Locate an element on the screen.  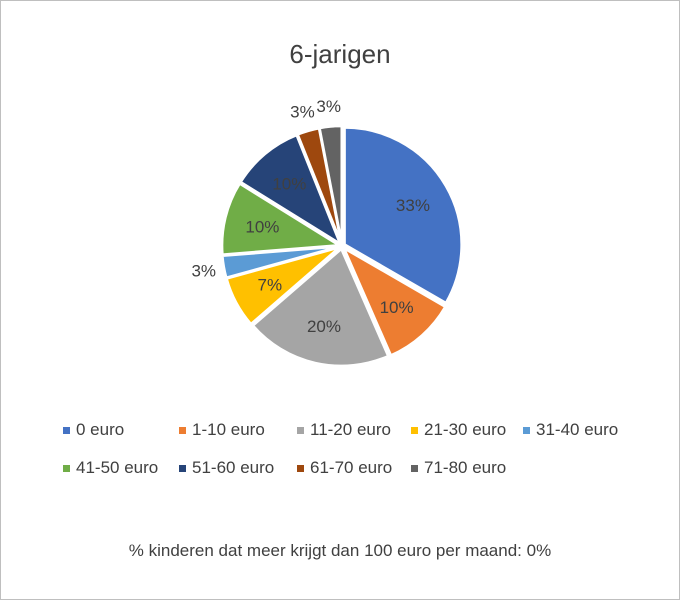
data-label-1: 10% is located at coordinates (397, 307).